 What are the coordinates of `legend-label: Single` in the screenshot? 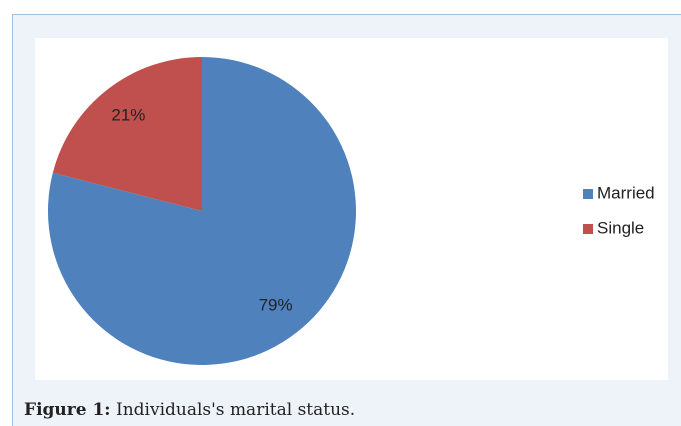 It's located at (620, 227).